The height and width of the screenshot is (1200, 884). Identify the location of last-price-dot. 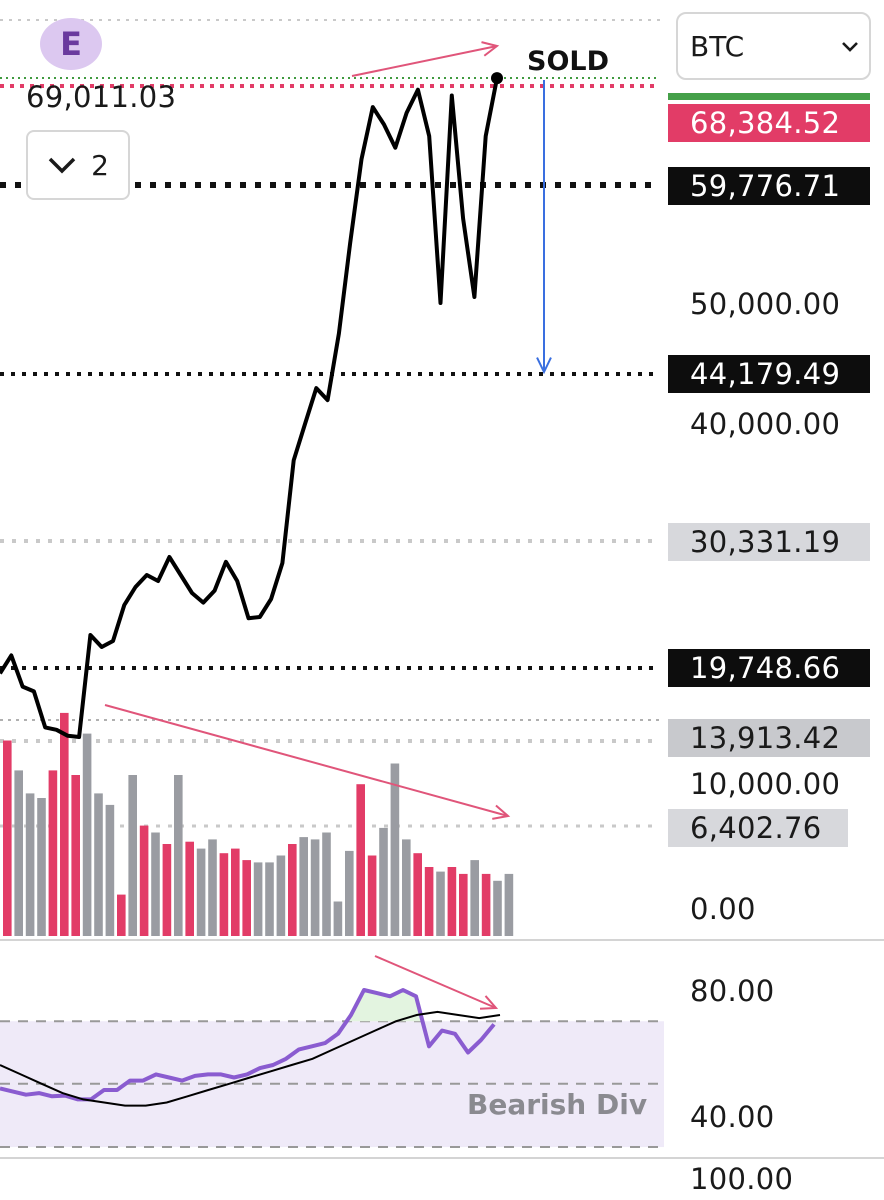
(497, 78).